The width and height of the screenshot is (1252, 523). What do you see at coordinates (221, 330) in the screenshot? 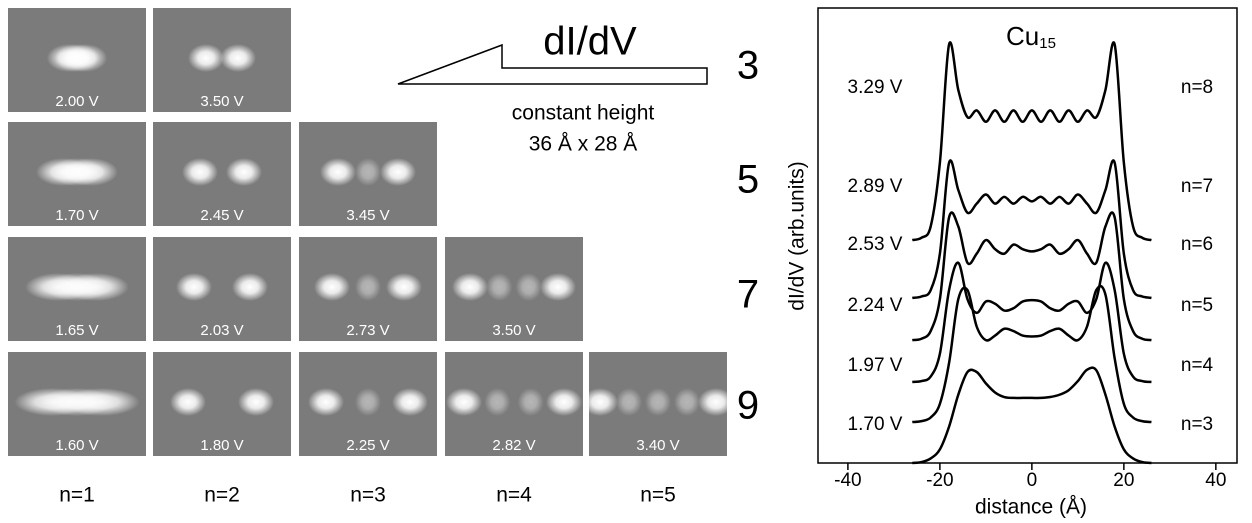
I see `tile-label: 2.03 V` at bounding box center [221, 330].